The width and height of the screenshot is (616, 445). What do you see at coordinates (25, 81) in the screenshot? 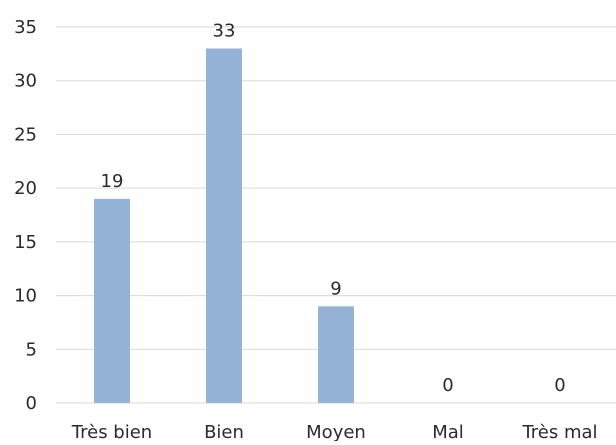
I see `y-tick-label: 30` at bounding box center [25, 81].